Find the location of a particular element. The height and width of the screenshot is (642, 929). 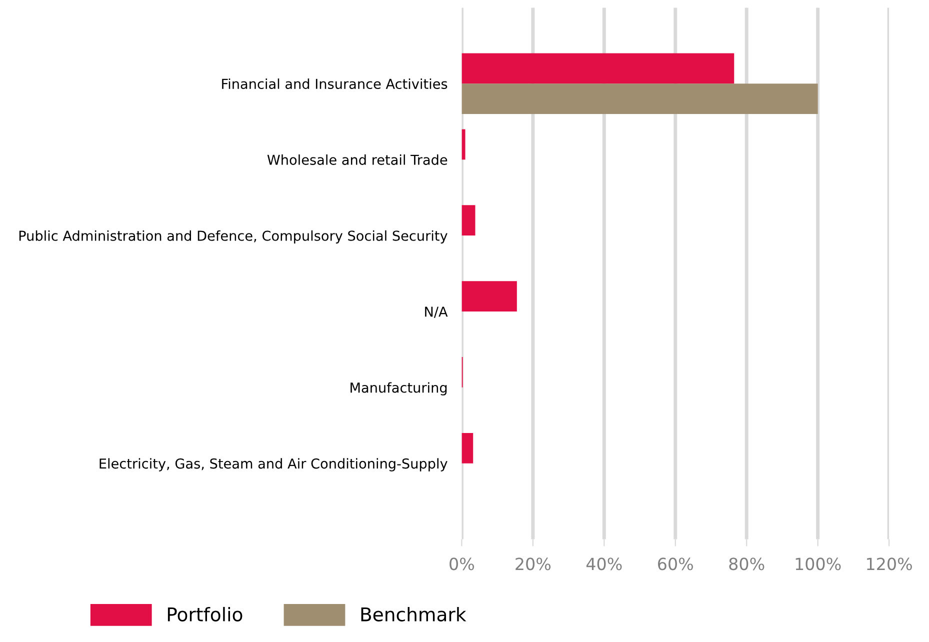

x-tick-label: 20% is located at coordinates (533, 564).